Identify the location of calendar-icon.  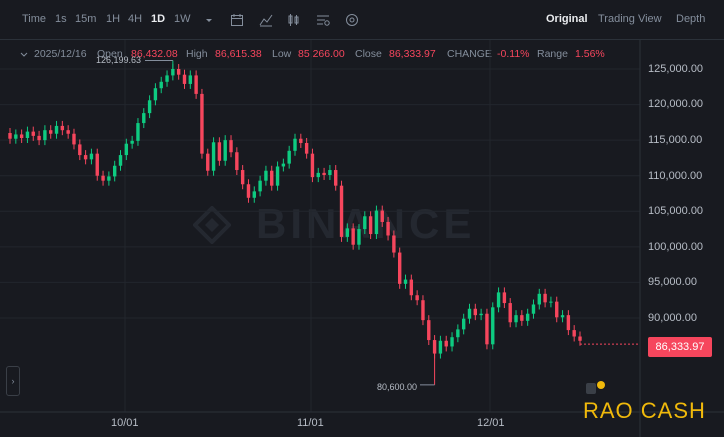
(237, 20).